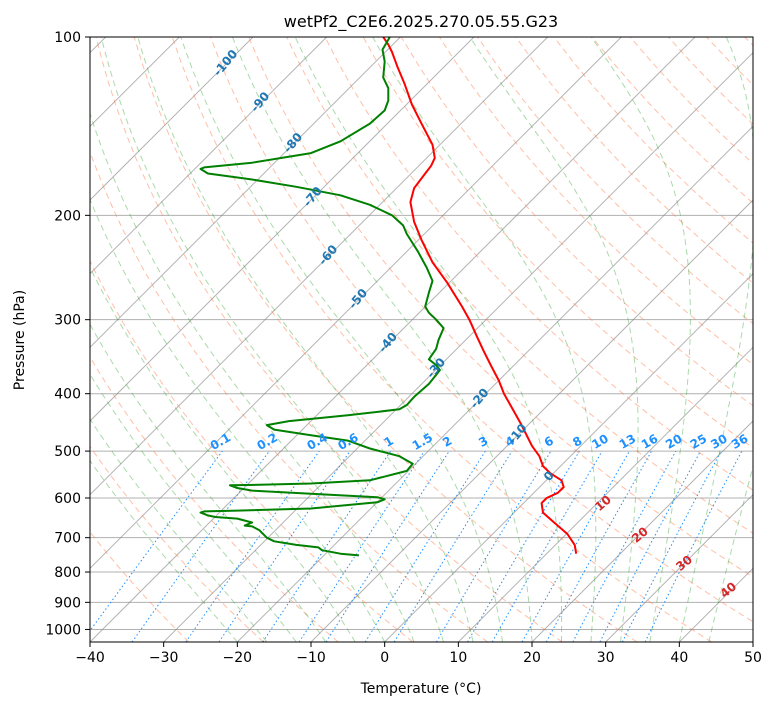 The image size is (775, 708). What do you see at coordinates (67, 603) in the screenshot?
I see `y-tick-label: 900` at bounding box center [67, 603].